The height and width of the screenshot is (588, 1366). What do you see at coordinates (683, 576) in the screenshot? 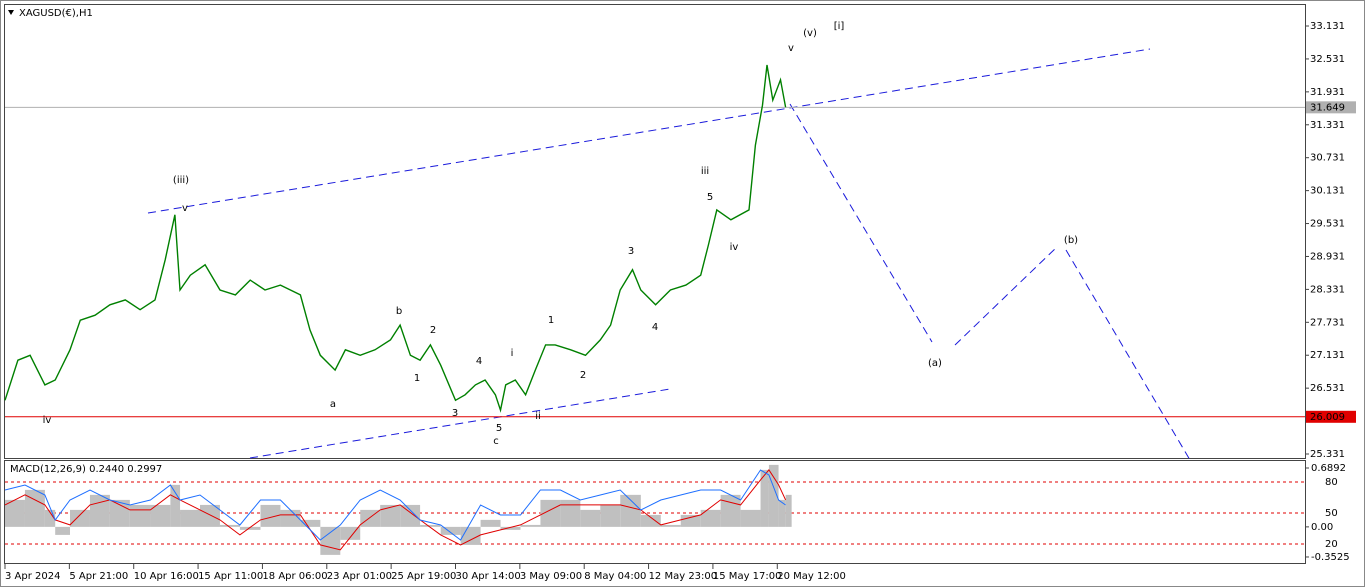
I see `x-tick-label: 12 May 23:00` at bounding box center [683, 576].